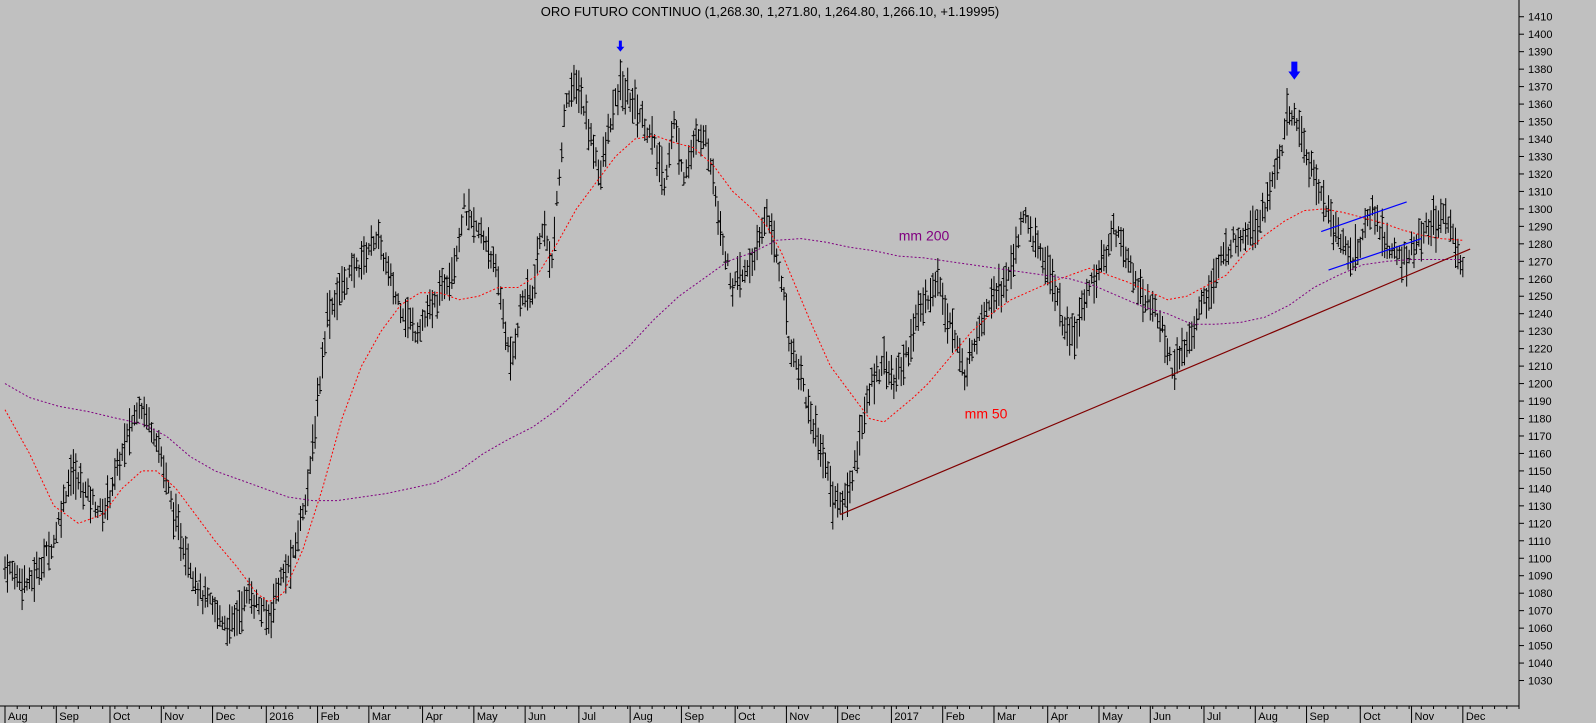 This screenshot has height=723, width=1596. I want to click on x-tick-label: Aug, so click(18, 717).